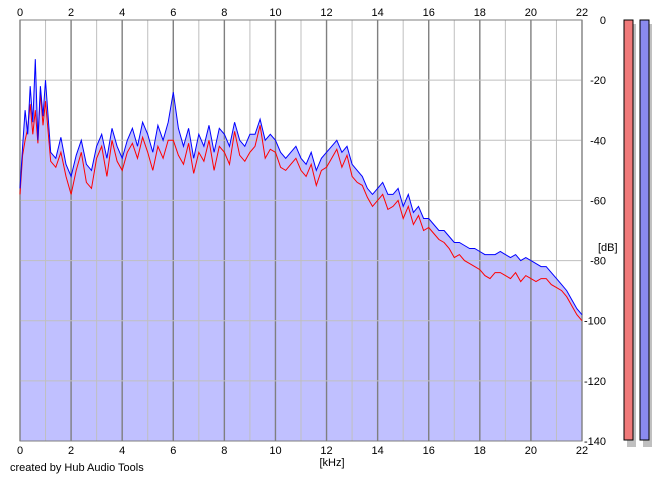 This screenshot has height=481, width=664. Describe the element at coordinates (603, 21) in the screenshot. I see `y-tick-label: 0` at that location.